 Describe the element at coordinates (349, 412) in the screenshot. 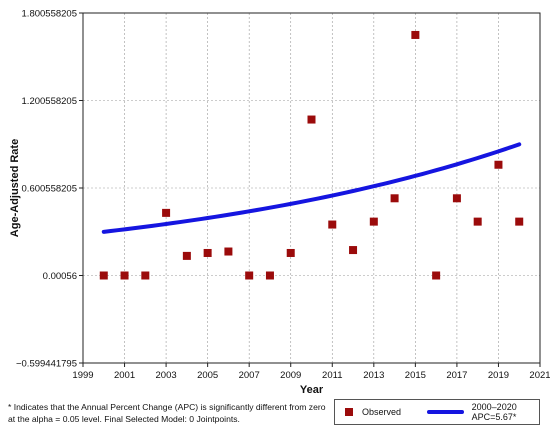

I see `observed-marker-icon` at that location.